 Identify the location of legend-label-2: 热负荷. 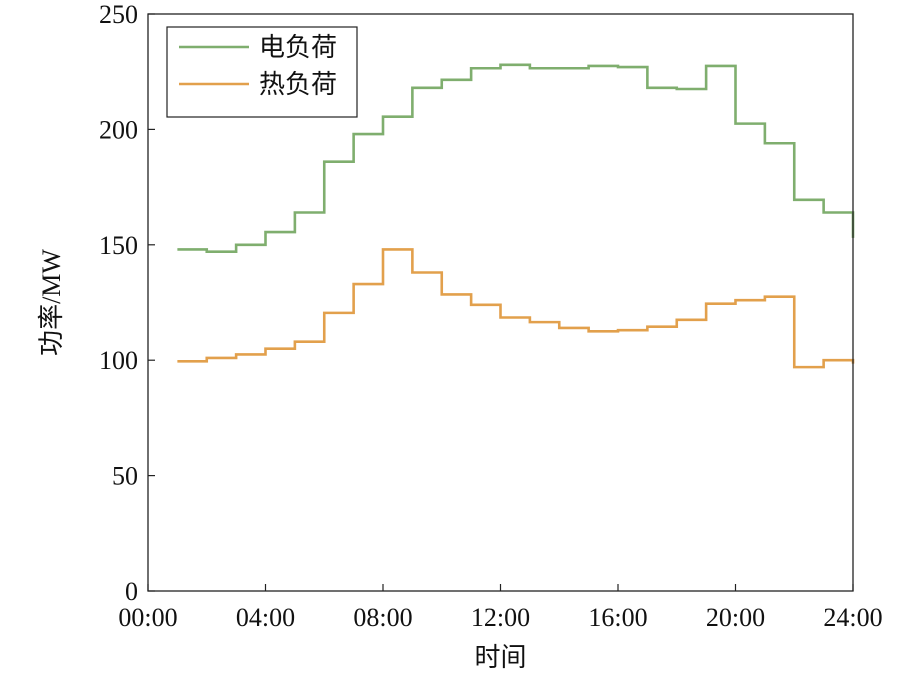
(298, 84).